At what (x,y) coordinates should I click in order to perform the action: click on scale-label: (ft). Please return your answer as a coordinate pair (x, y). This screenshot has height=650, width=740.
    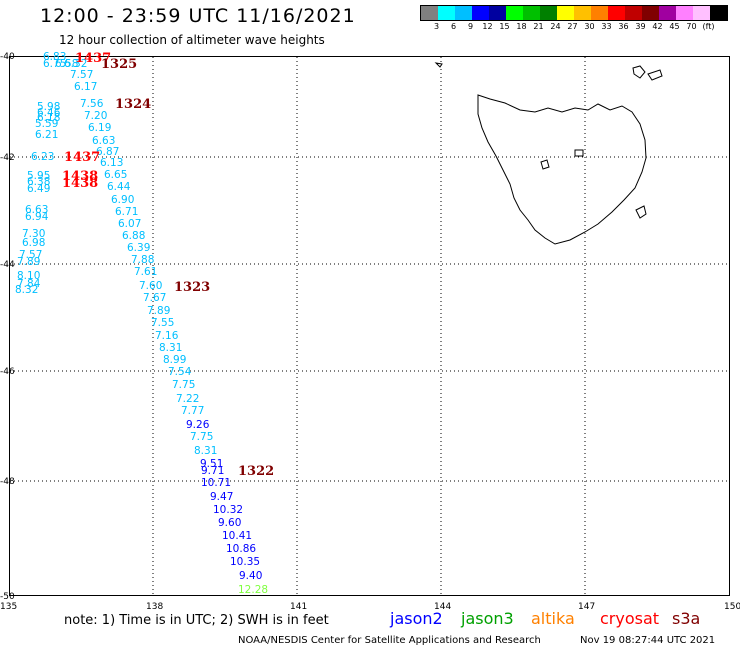
    Looking at the image, I should click on (708, 26).